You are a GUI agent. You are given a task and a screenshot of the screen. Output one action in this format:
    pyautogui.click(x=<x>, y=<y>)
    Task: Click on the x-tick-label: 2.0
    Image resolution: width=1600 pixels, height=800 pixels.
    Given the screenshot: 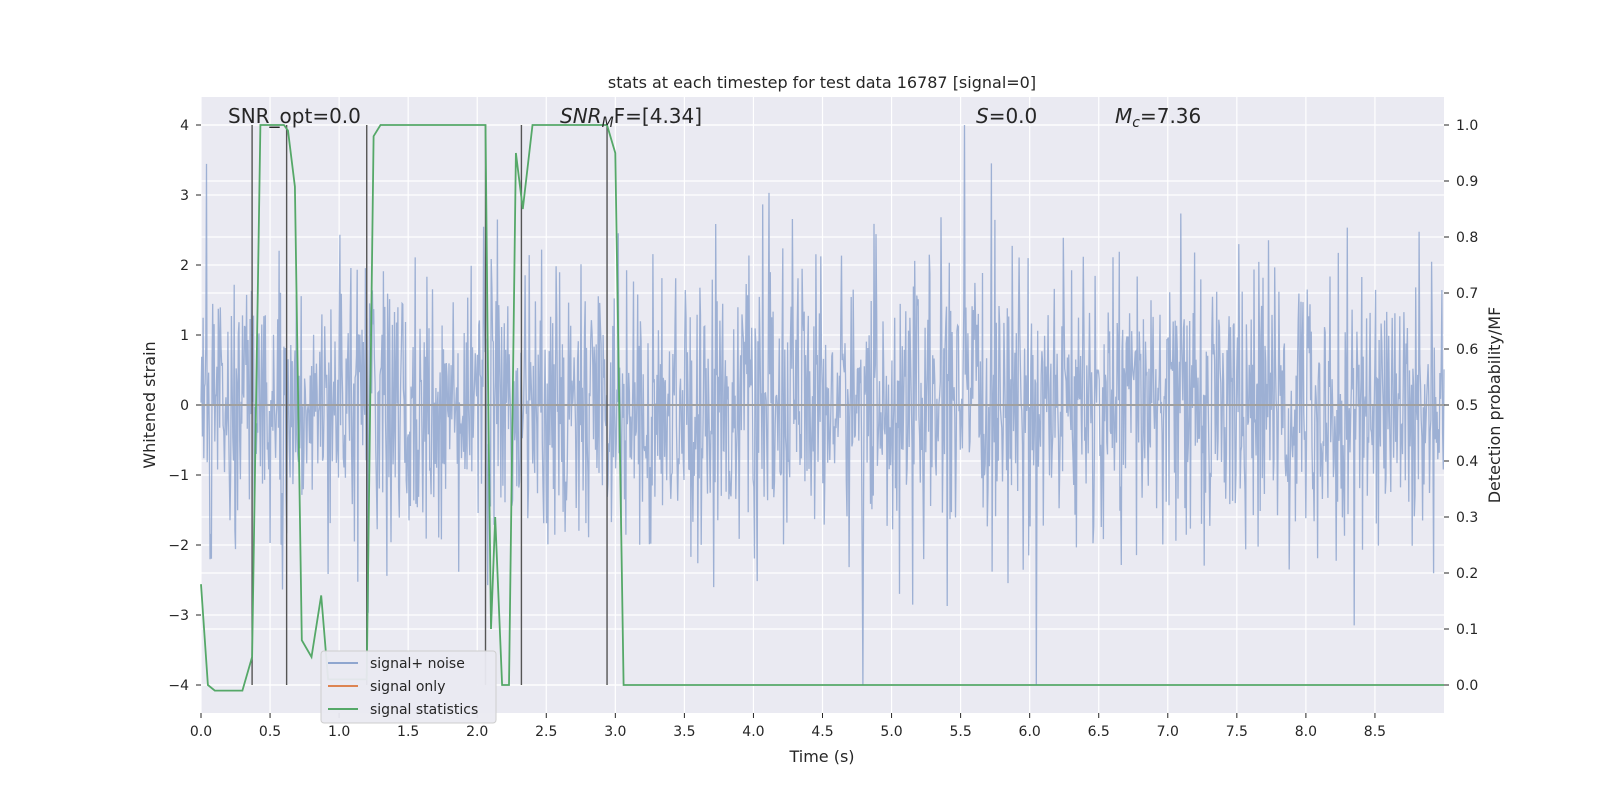 What is the action you would take?
    pyautogui.click(x=477, y=732)
    